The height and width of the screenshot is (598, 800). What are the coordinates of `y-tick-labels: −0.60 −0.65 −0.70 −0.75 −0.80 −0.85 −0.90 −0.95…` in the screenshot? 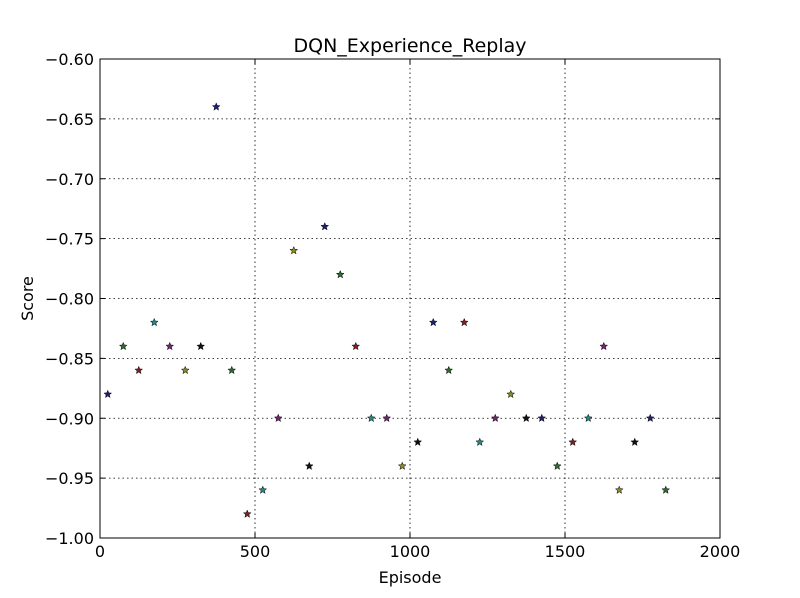 It's located at (69, 299).